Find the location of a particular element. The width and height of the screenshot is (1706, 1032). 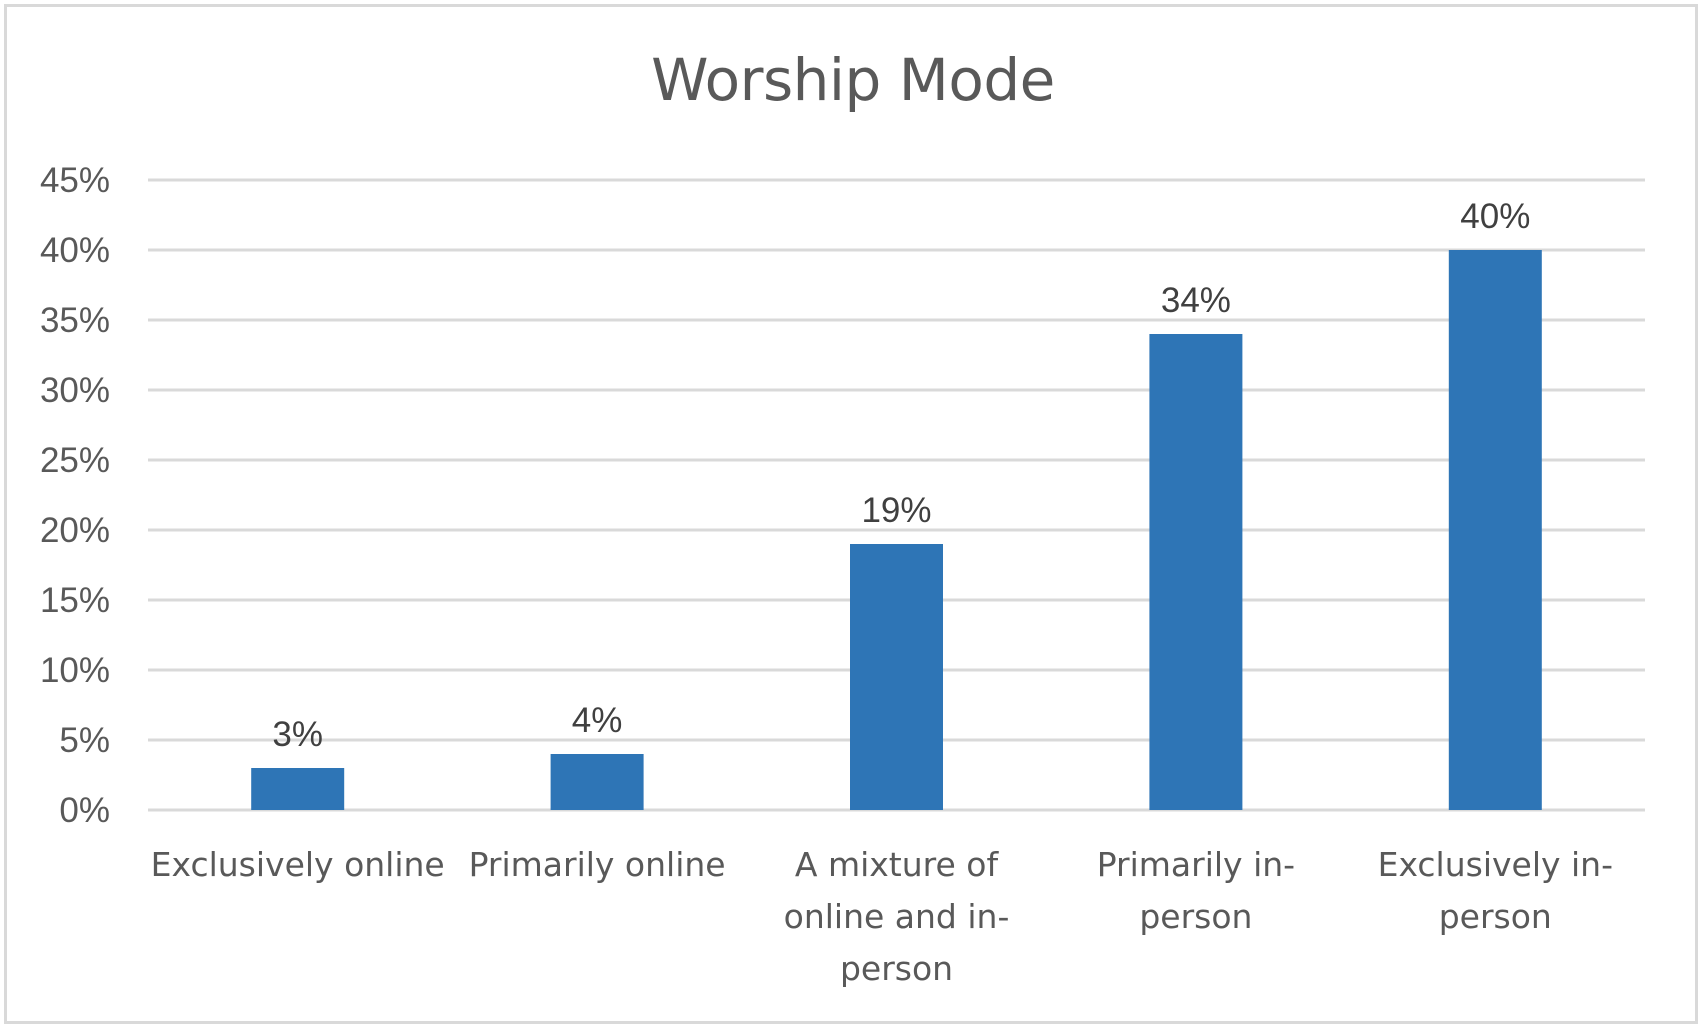

y-tick-label: 40% is located at coordinates (75, 250).